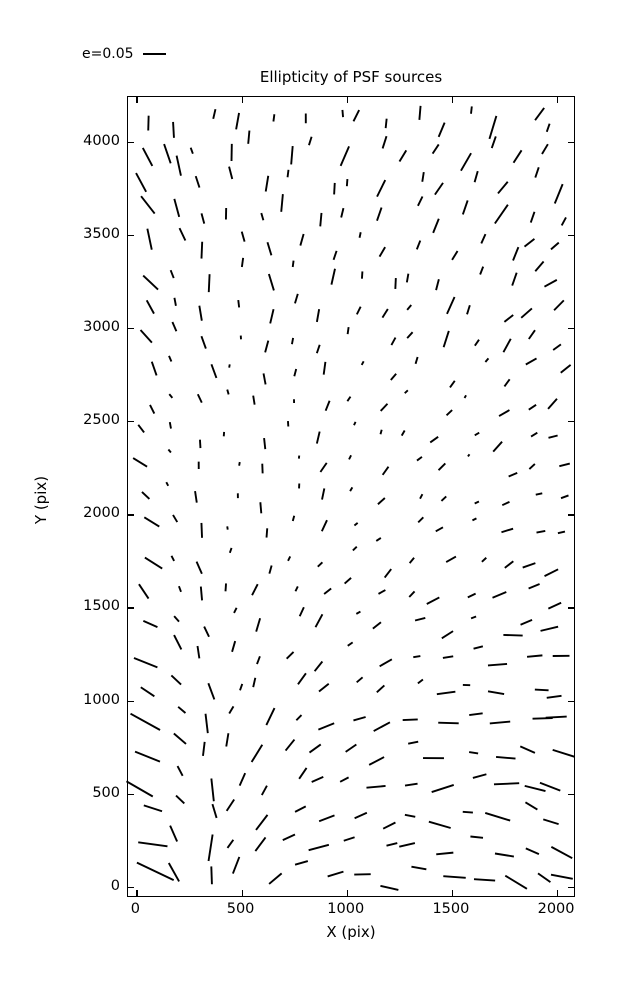 The image size is (637, 1000). I want to click on y-tick-label: 3000, so click(101, 326).